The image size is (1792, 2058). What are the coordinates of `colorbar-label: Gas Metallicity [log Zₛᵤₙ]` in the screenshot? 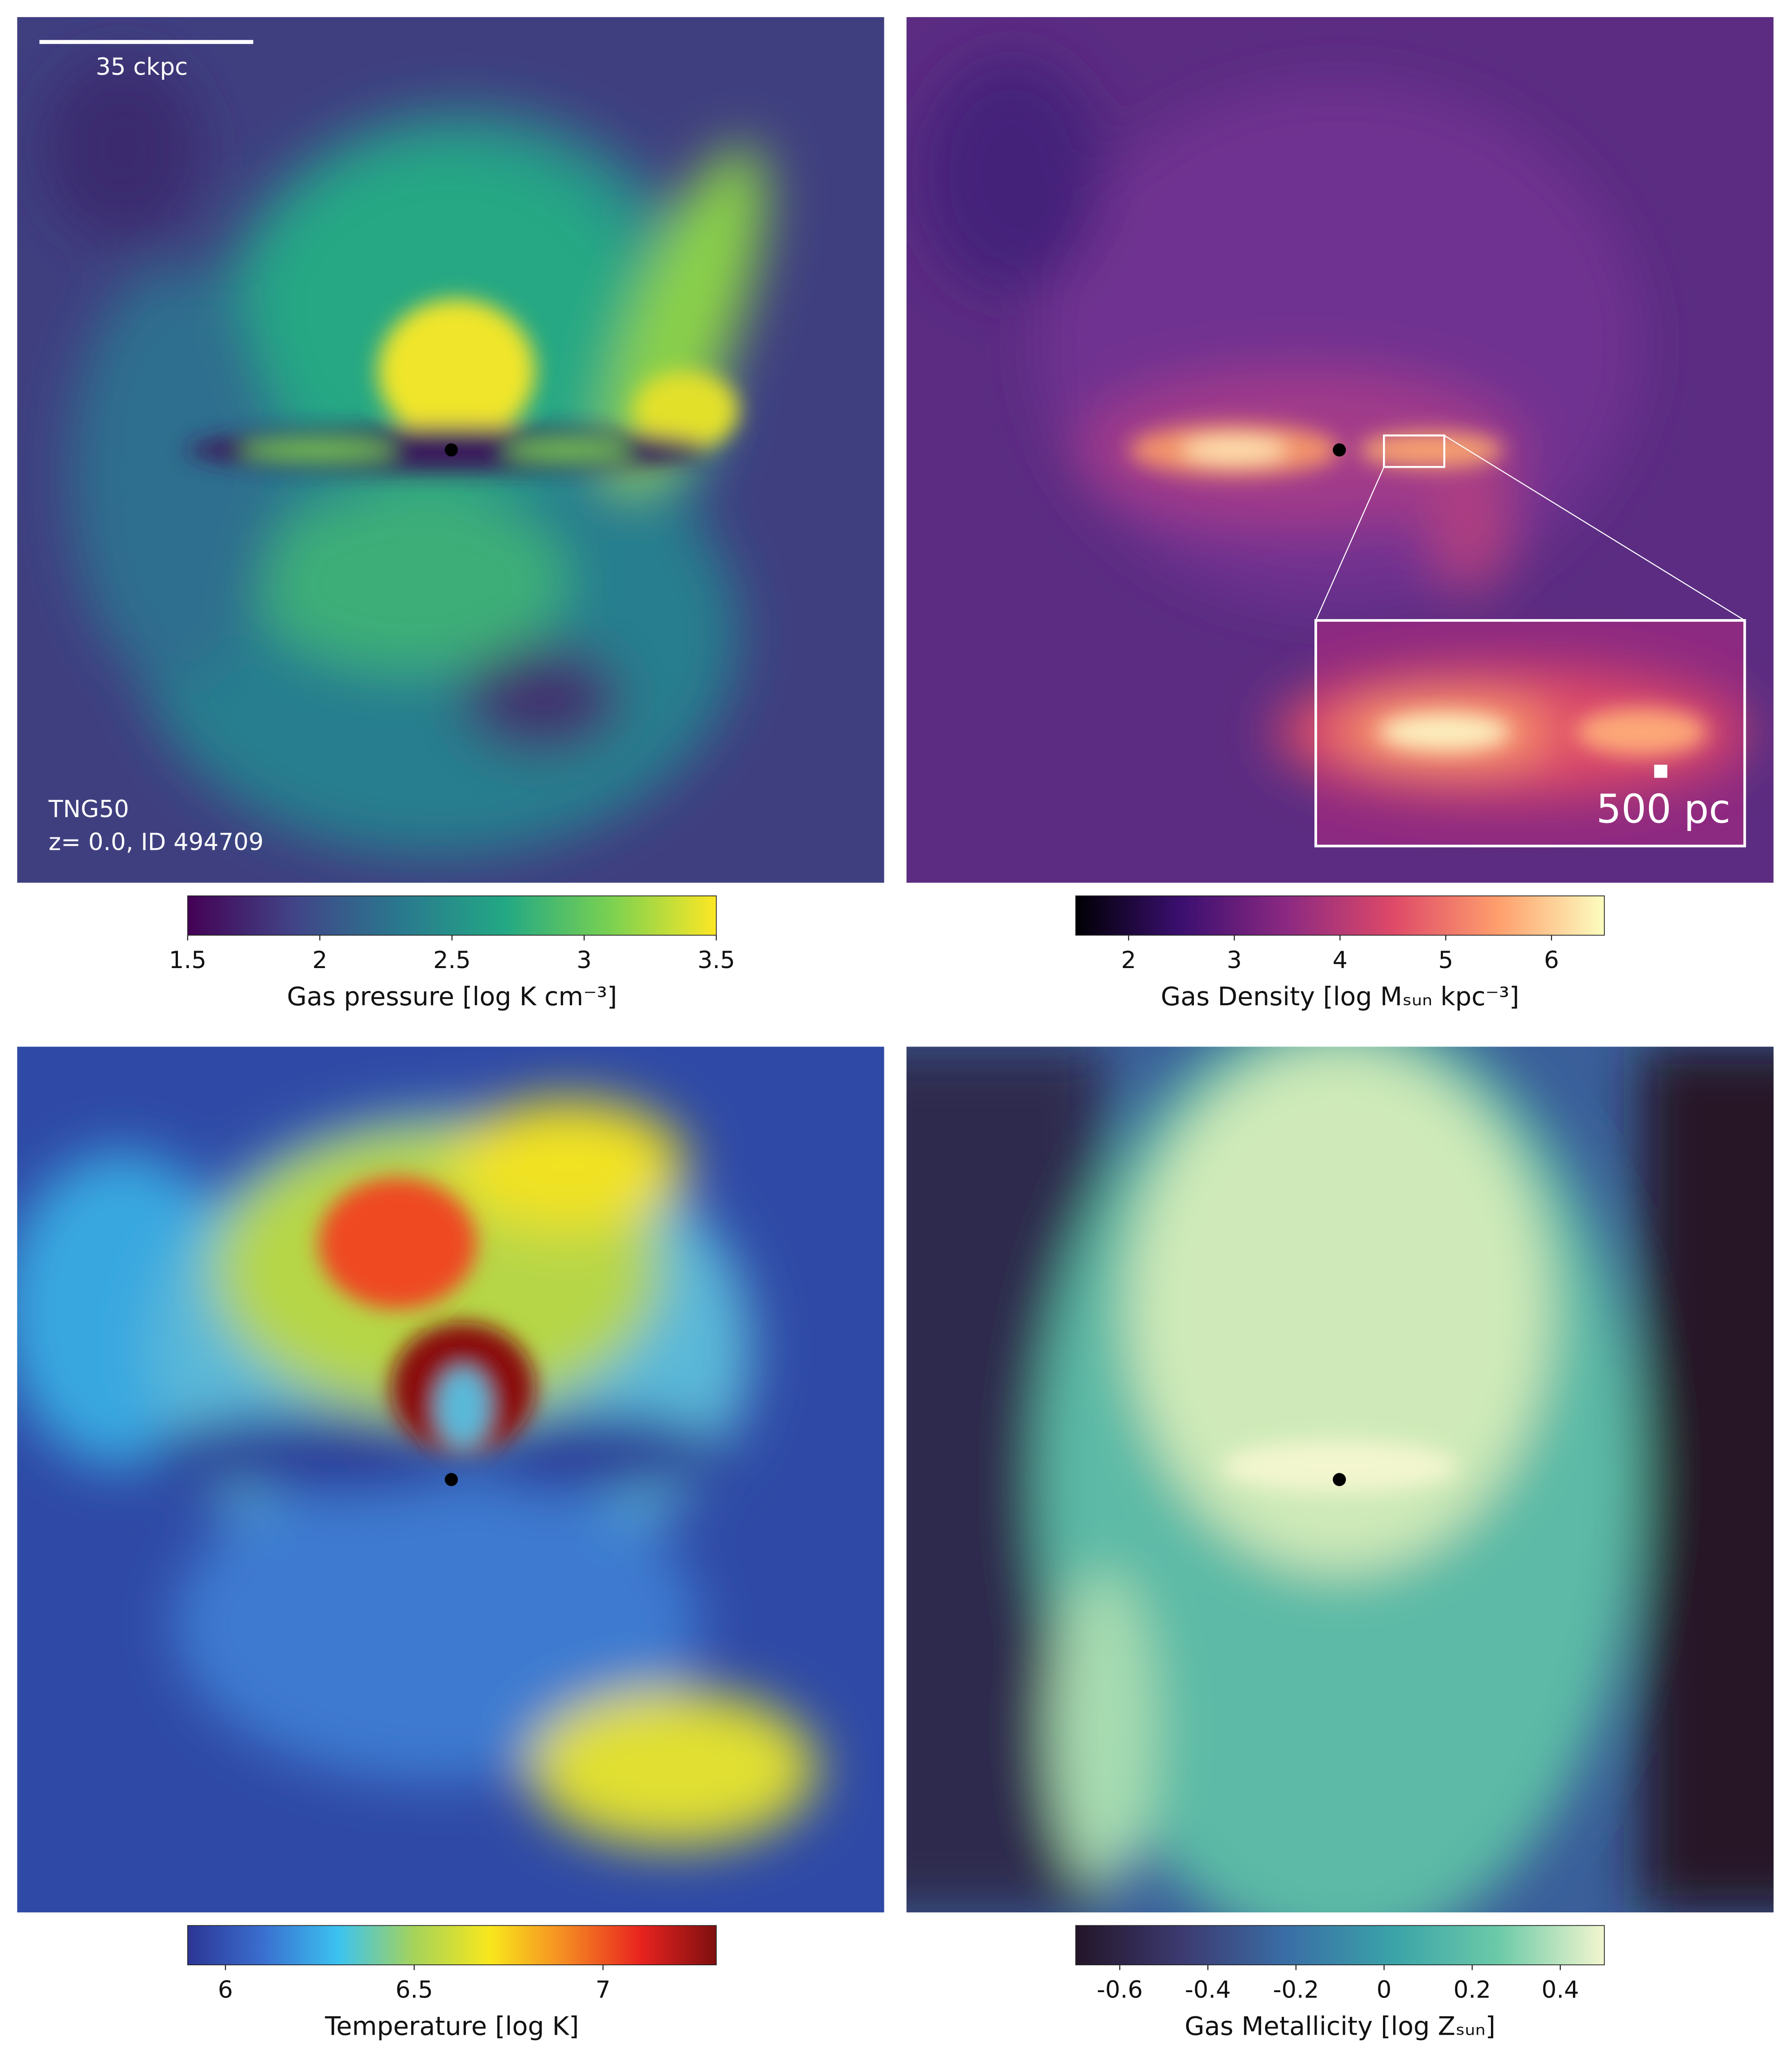 It's located at (1340, 2026).